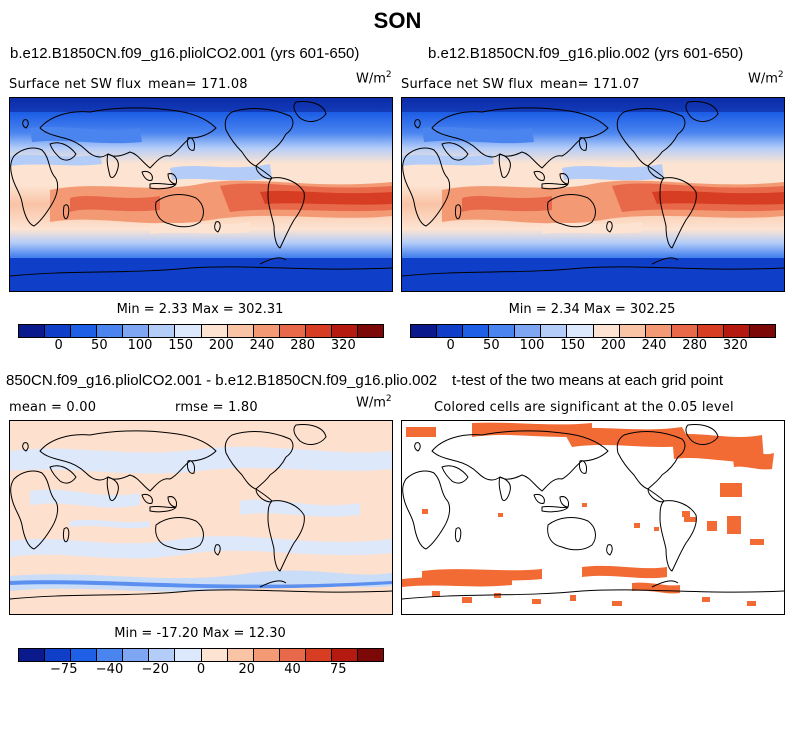 Image resolution: width=795 pixels, height=733 pixels. What do you see at coordinates (292, 669) in the screenshot?
I see `colorbar-tick-label: 40` at bounding box center [292, 669].